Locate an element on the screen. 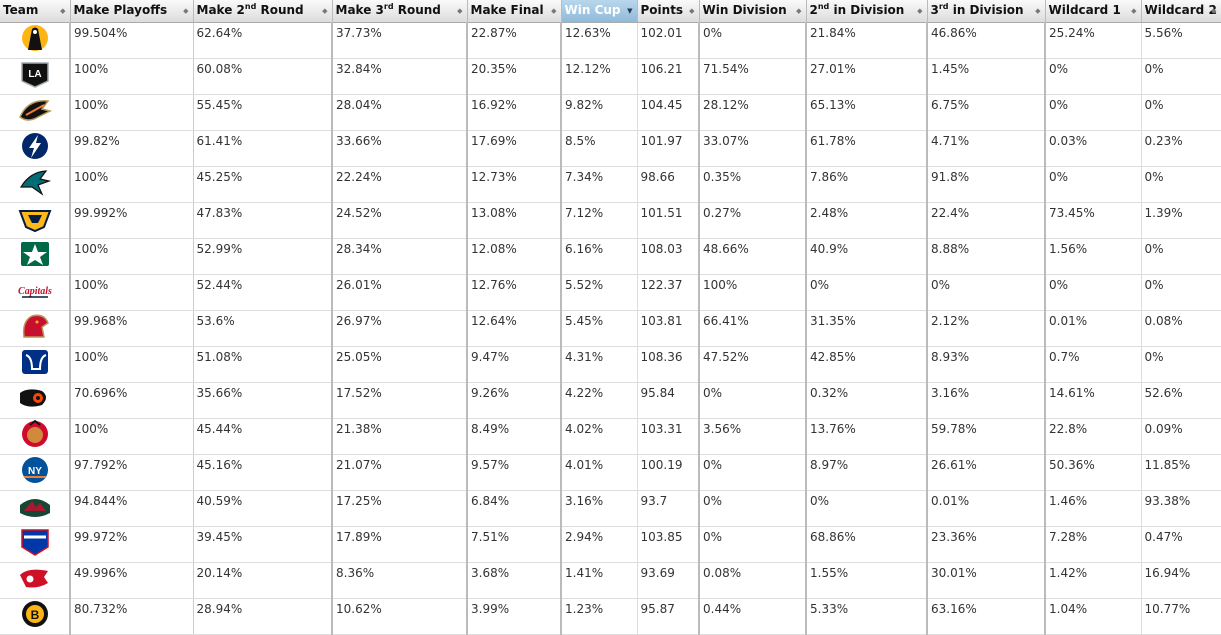 This screenshot has width=1221, height=635. points-cell: 93.69 is located at coordinates (668, 580).